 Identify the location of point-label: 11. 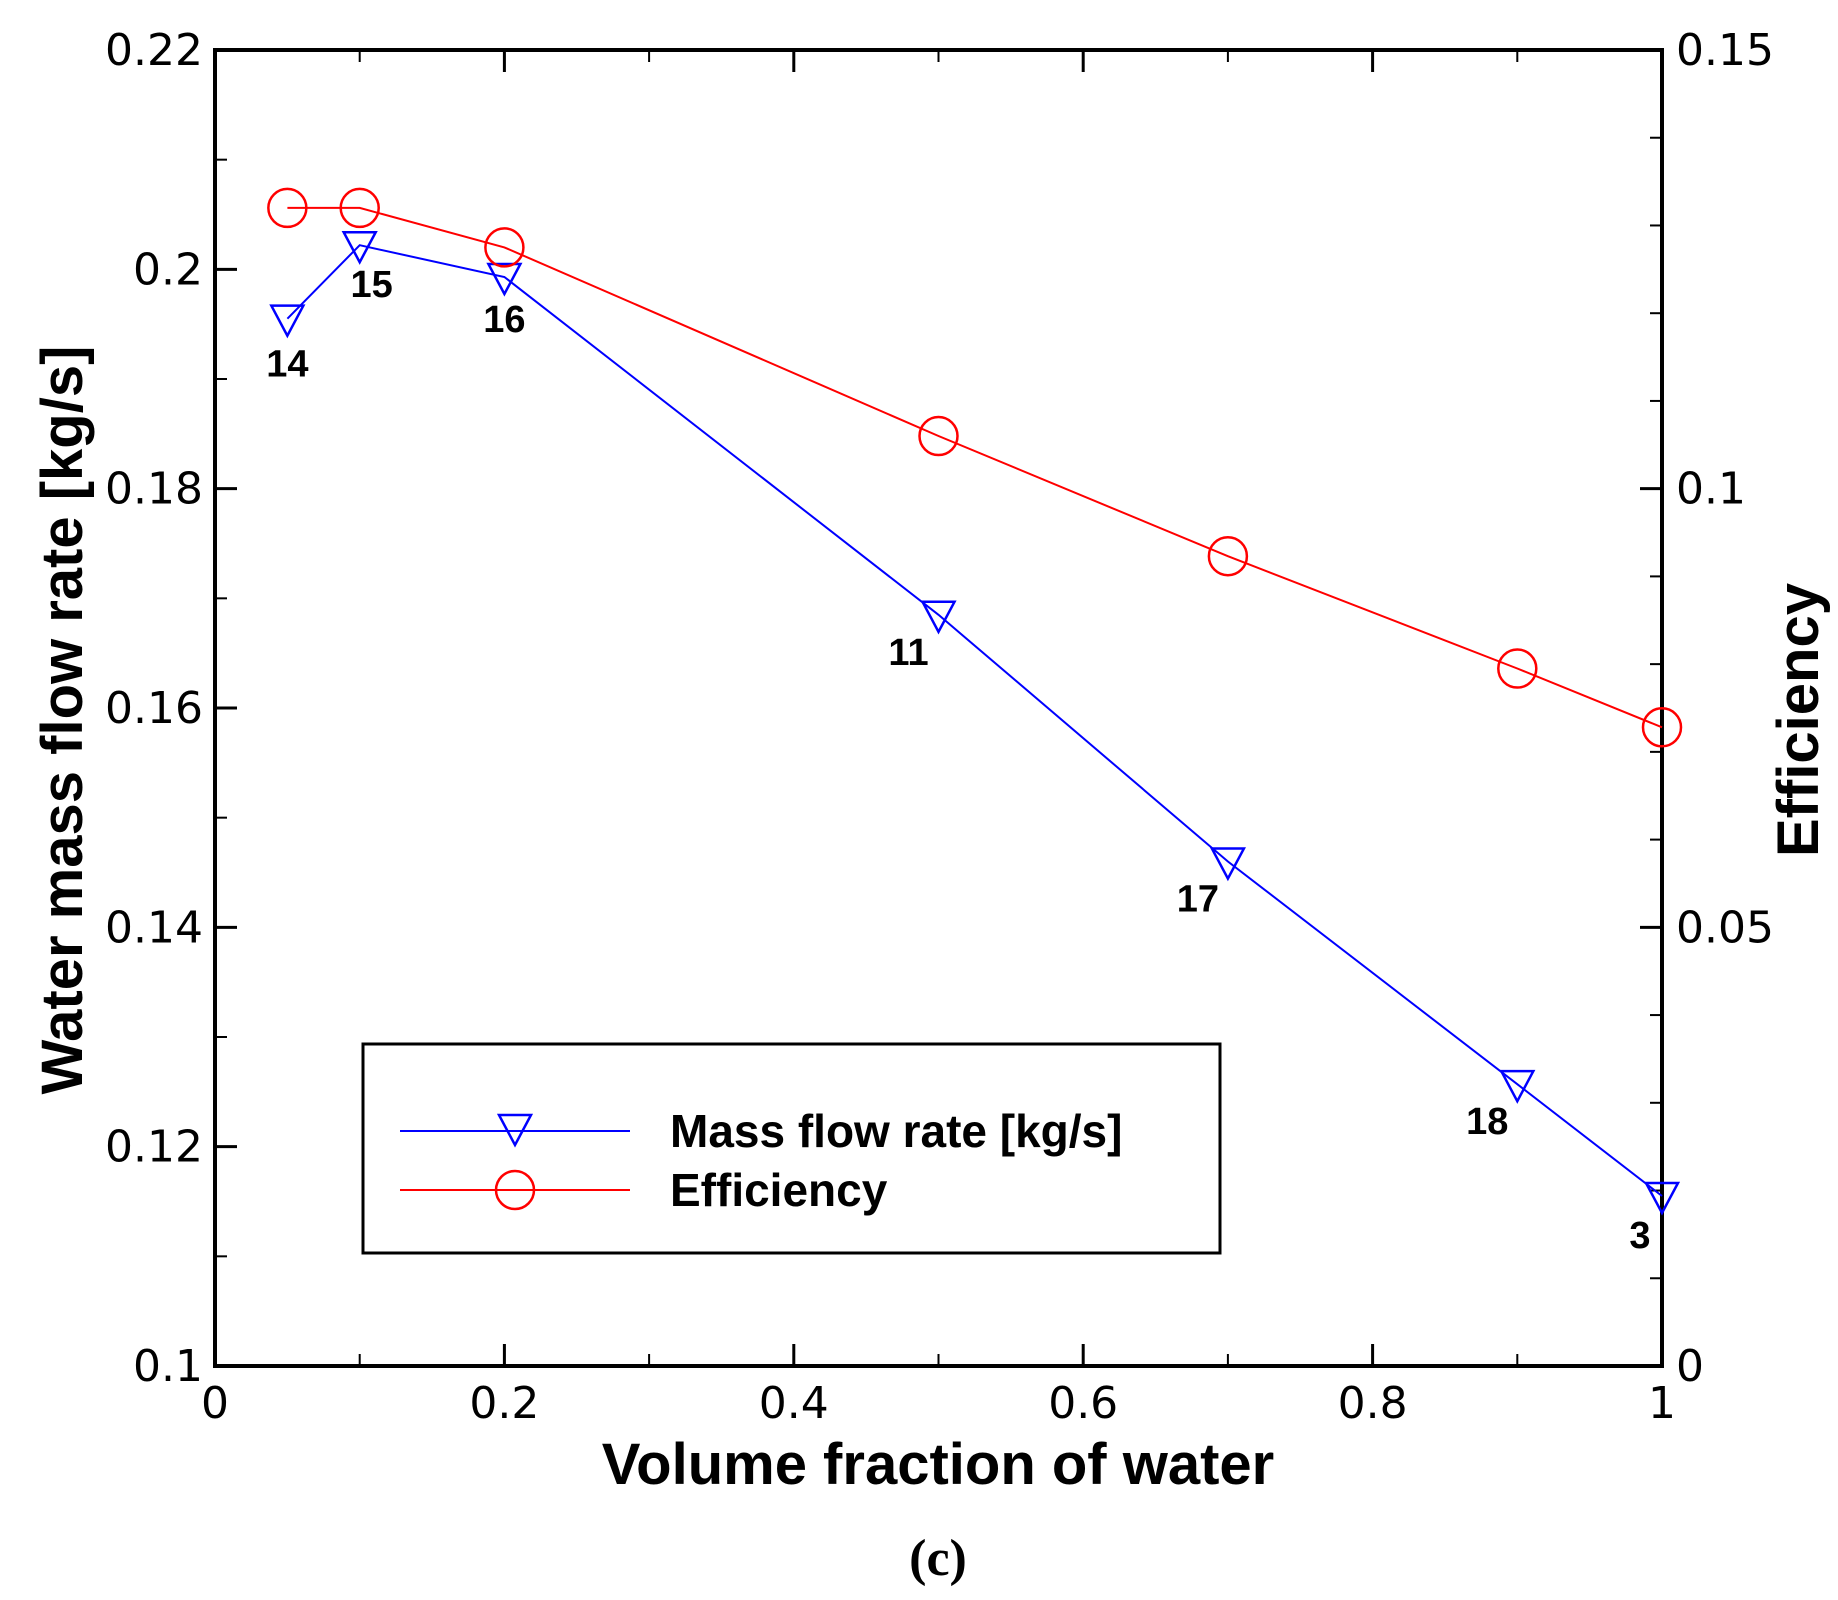
(908, 653).